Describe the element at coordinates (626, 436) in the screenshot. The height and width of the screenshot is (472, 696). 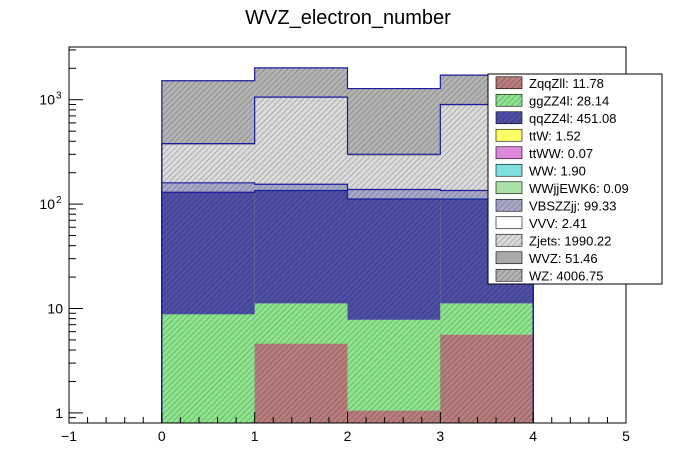
I see `x-tick-label: 5` at that location.